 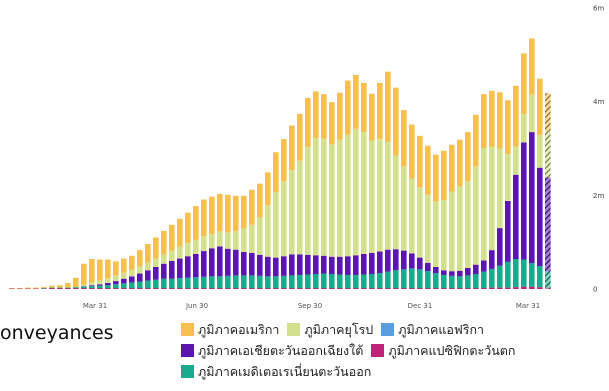 I want to click on legend-item: ภูมิภาคยุโรป, so click(x=330, y=330).